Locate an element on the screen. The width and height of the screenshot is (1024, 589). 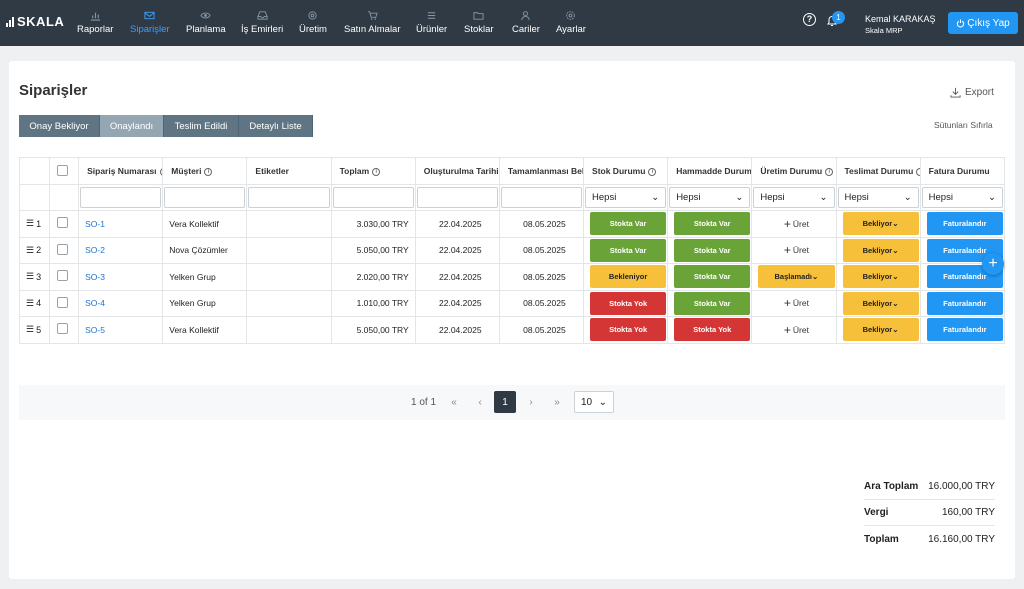
drag-handle: ☰ 1 is located at coordinates (37, 223).